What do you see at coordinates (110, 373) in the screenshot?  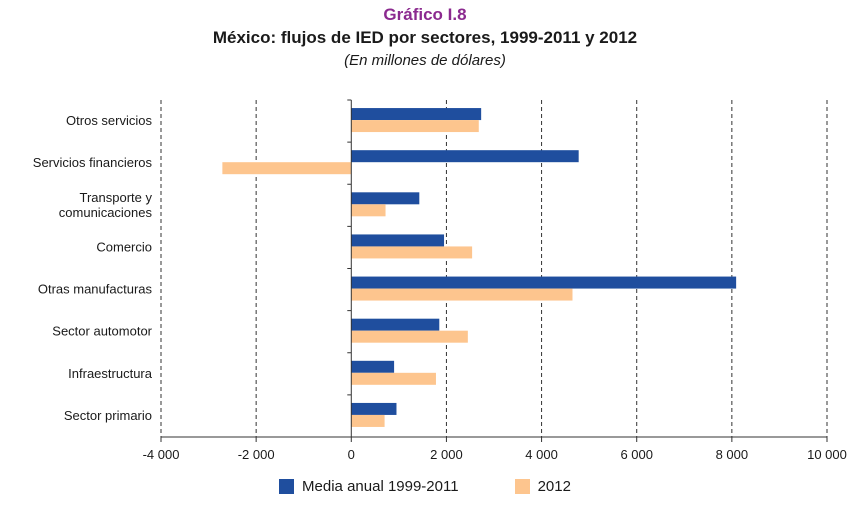 I see `category-label: Infraestructura` at bounding box center [110, 373].